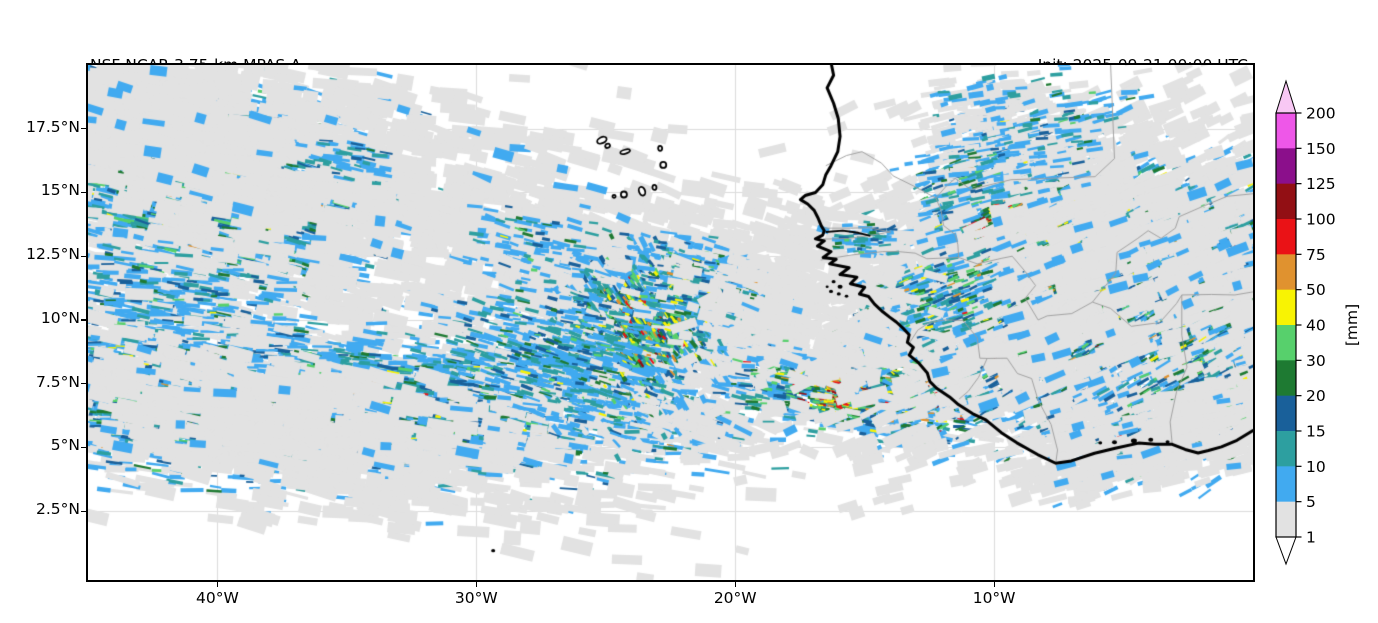  I want to click on svg-text: 50, so click(1316, 290).